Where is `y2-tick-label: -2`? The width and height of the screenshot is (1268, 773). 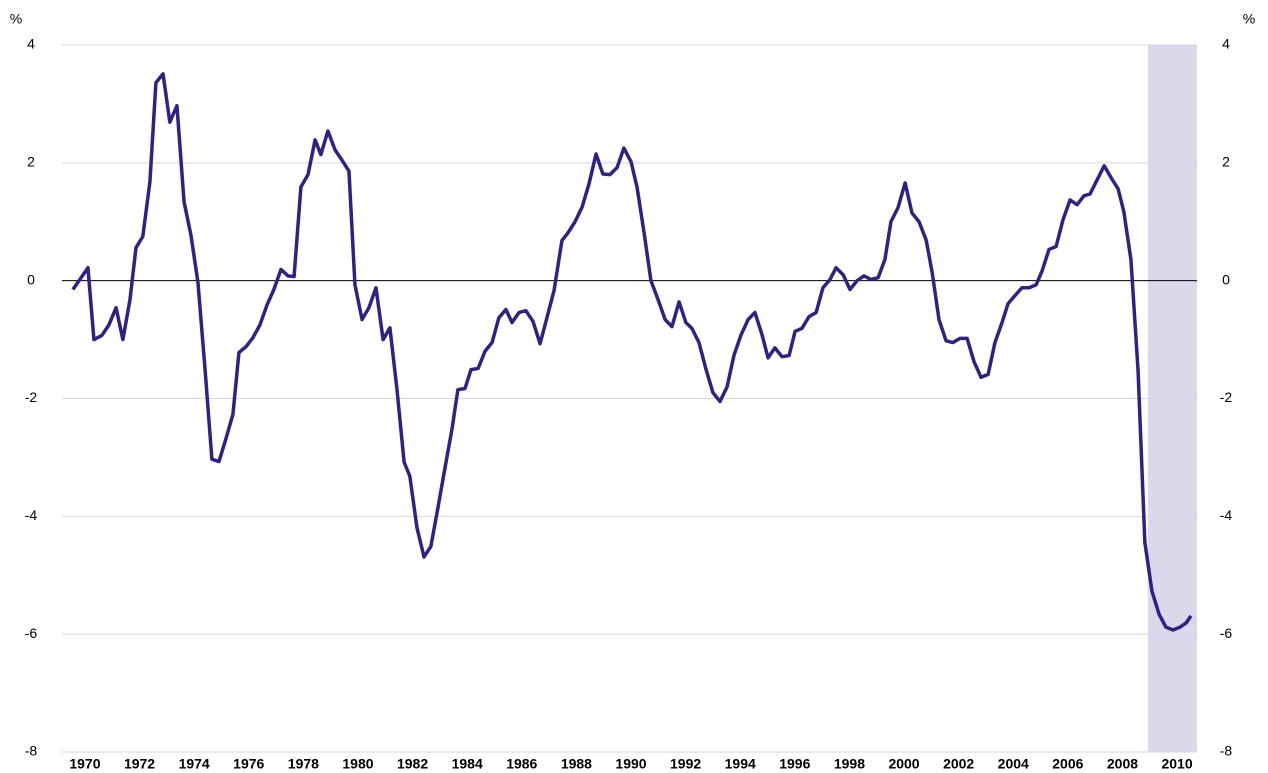
y2-tick-label: -2 is located at coordinates (1226, 397).